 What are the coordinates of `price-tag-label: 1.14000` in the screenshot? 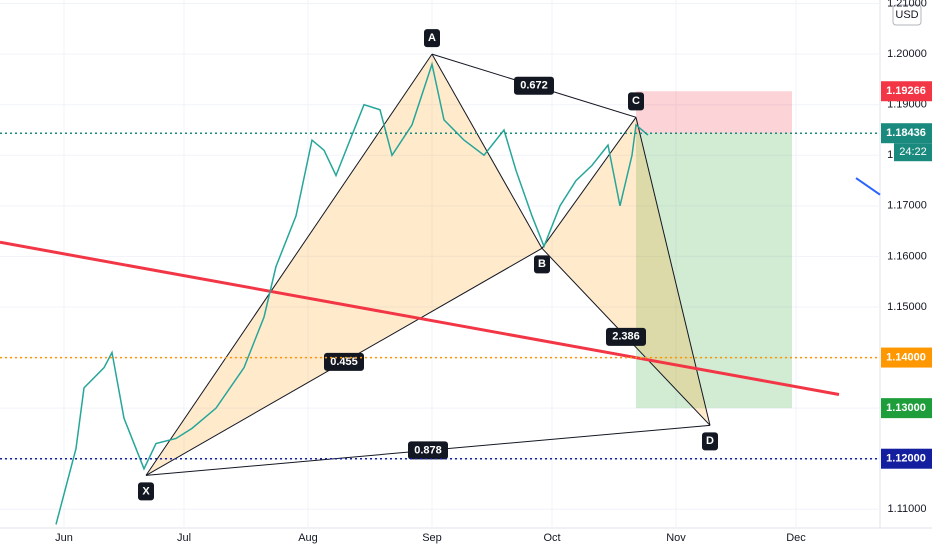 It's located at (906, 357).